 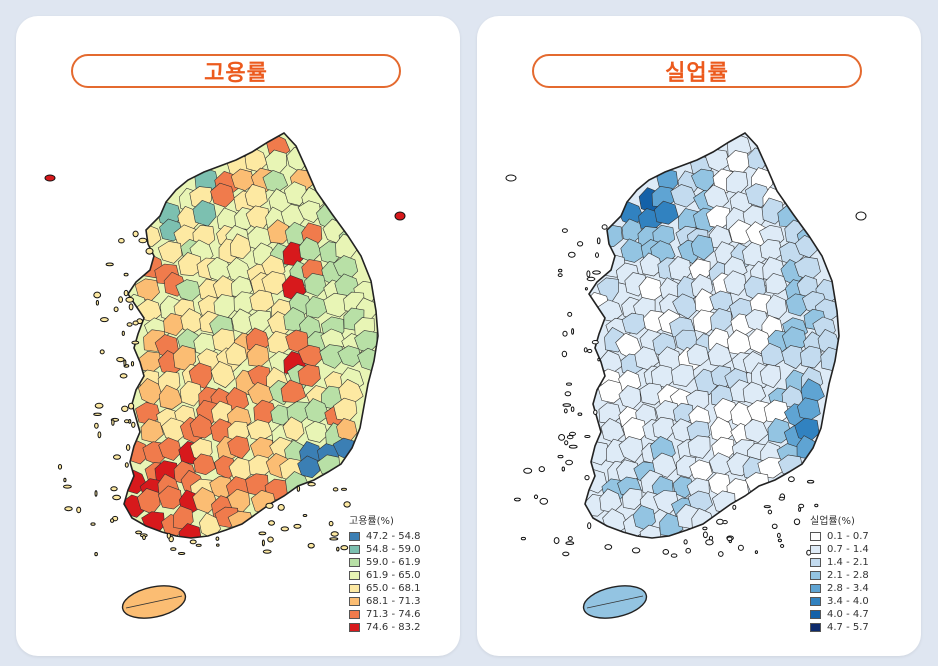 I want to click on unemployment-rate-legend-item: 0.7 - 1.4, so click(x=839, y=549).